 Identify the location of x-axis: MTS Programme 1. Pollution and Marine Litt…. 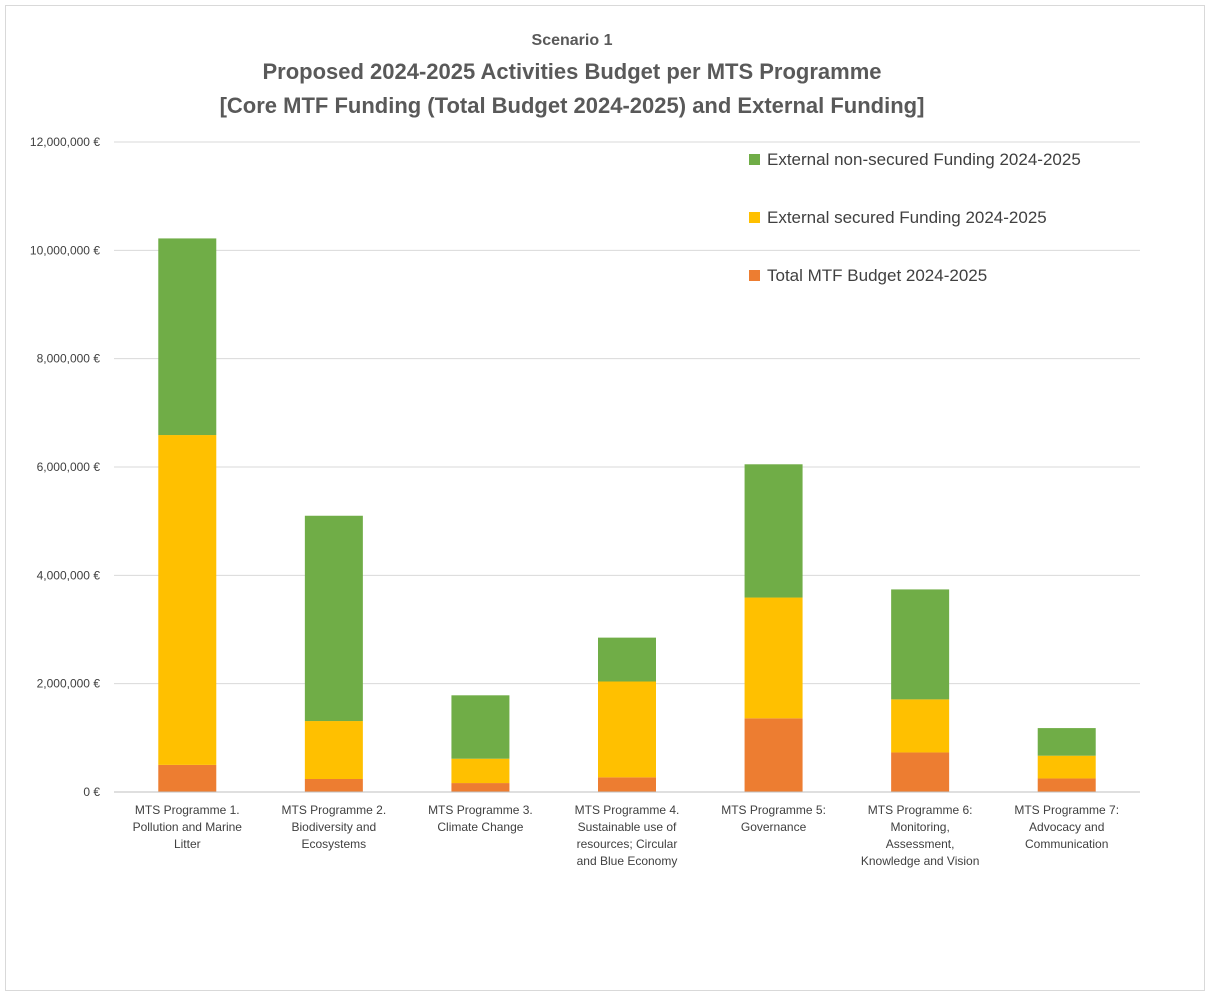
(627, 829).